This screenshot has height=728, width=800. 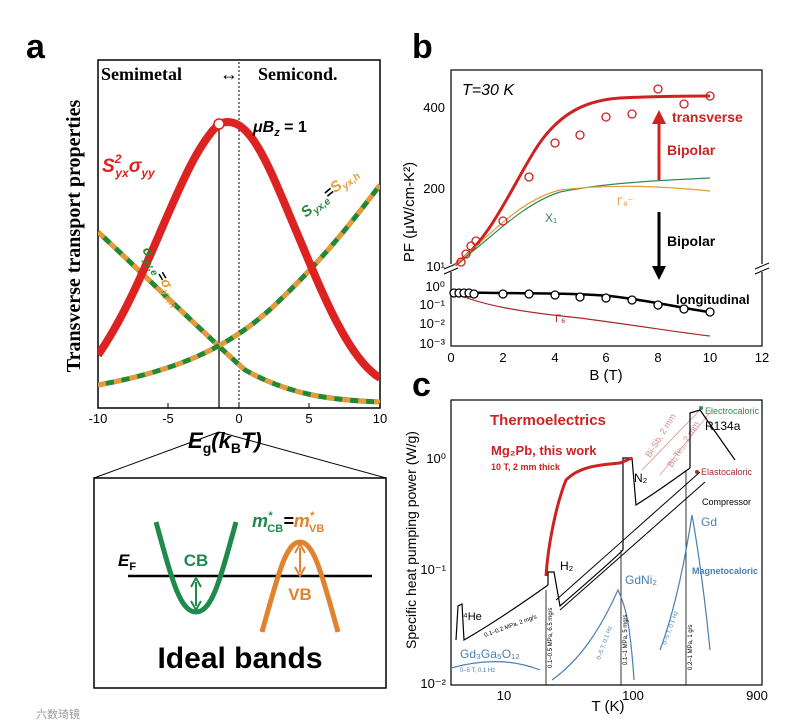 I want to click on panel-b-xaxis: 0 2 4 6 8 10 12, so click(x=608, y=357).